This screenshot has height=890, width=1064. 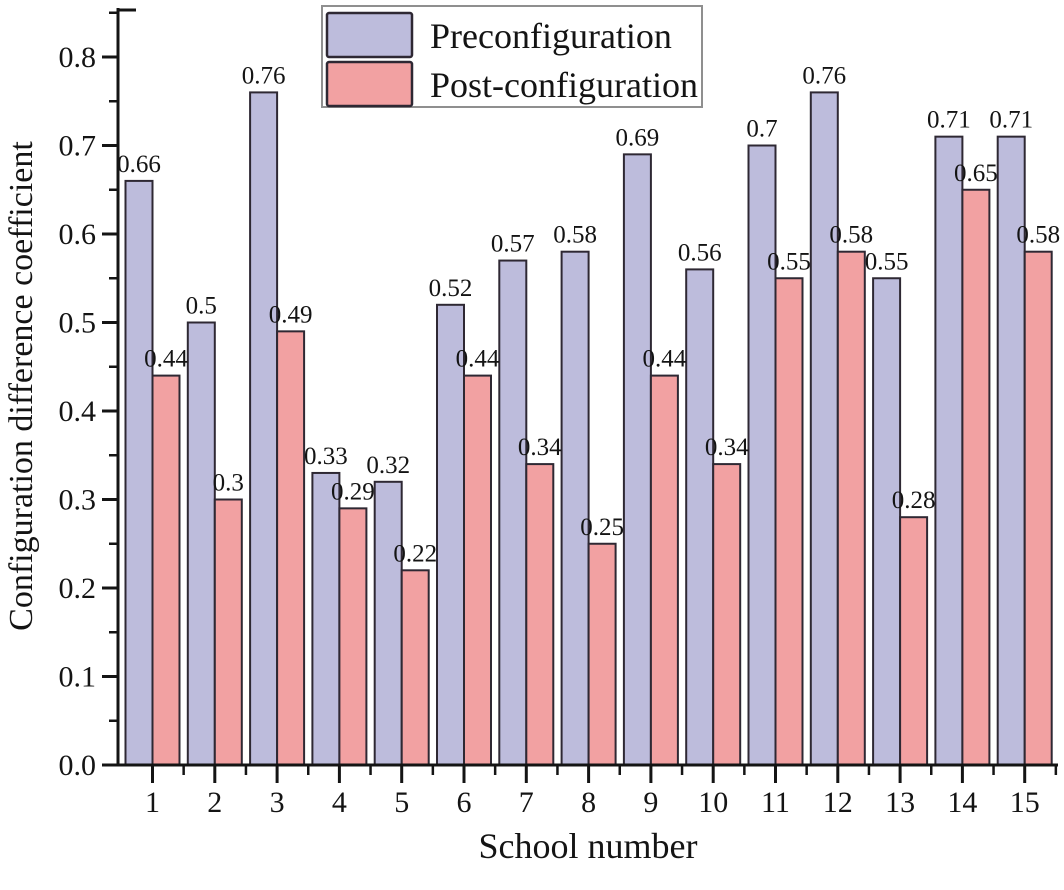 What do you see at coordinates (914, 500) in the screenshot?
I see `bar-value-label-post-configuration-school-13: 0.28` at bounding box center [914, 500].